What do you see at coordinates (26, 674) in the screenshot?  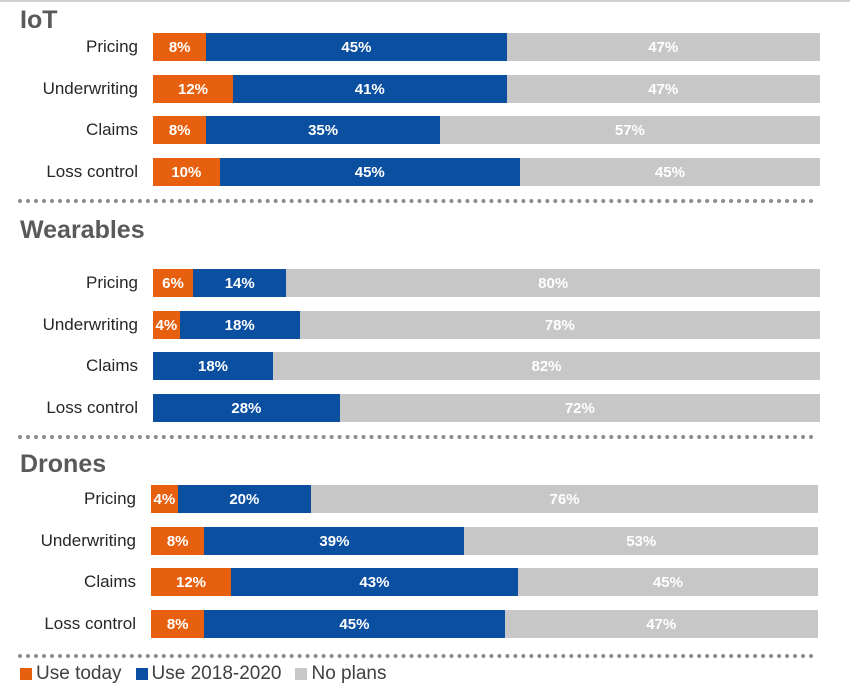 I see `legend-swatch-use-today` at bounding box center [26, 674].